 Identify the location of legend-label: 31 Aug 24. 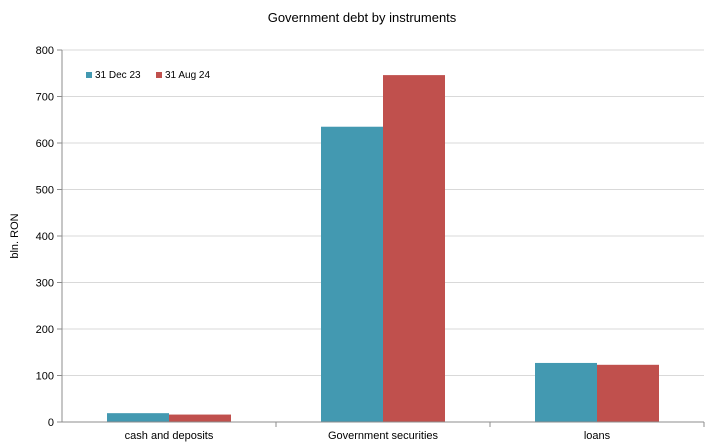
(187, 75).